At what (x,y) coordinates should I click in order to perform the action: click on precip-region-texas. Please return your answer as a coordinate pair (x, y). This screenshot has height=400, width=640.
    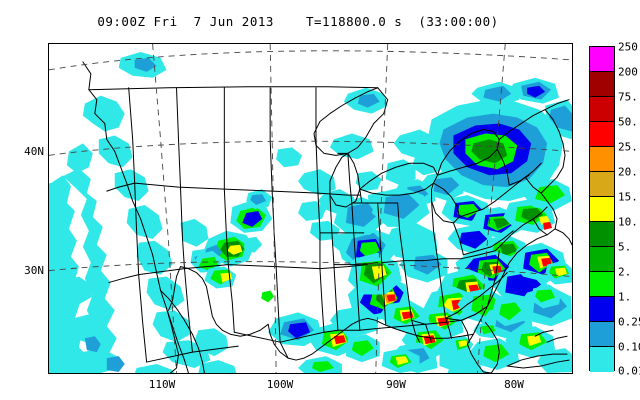
    Looking at the image, I should click on (344, 342).